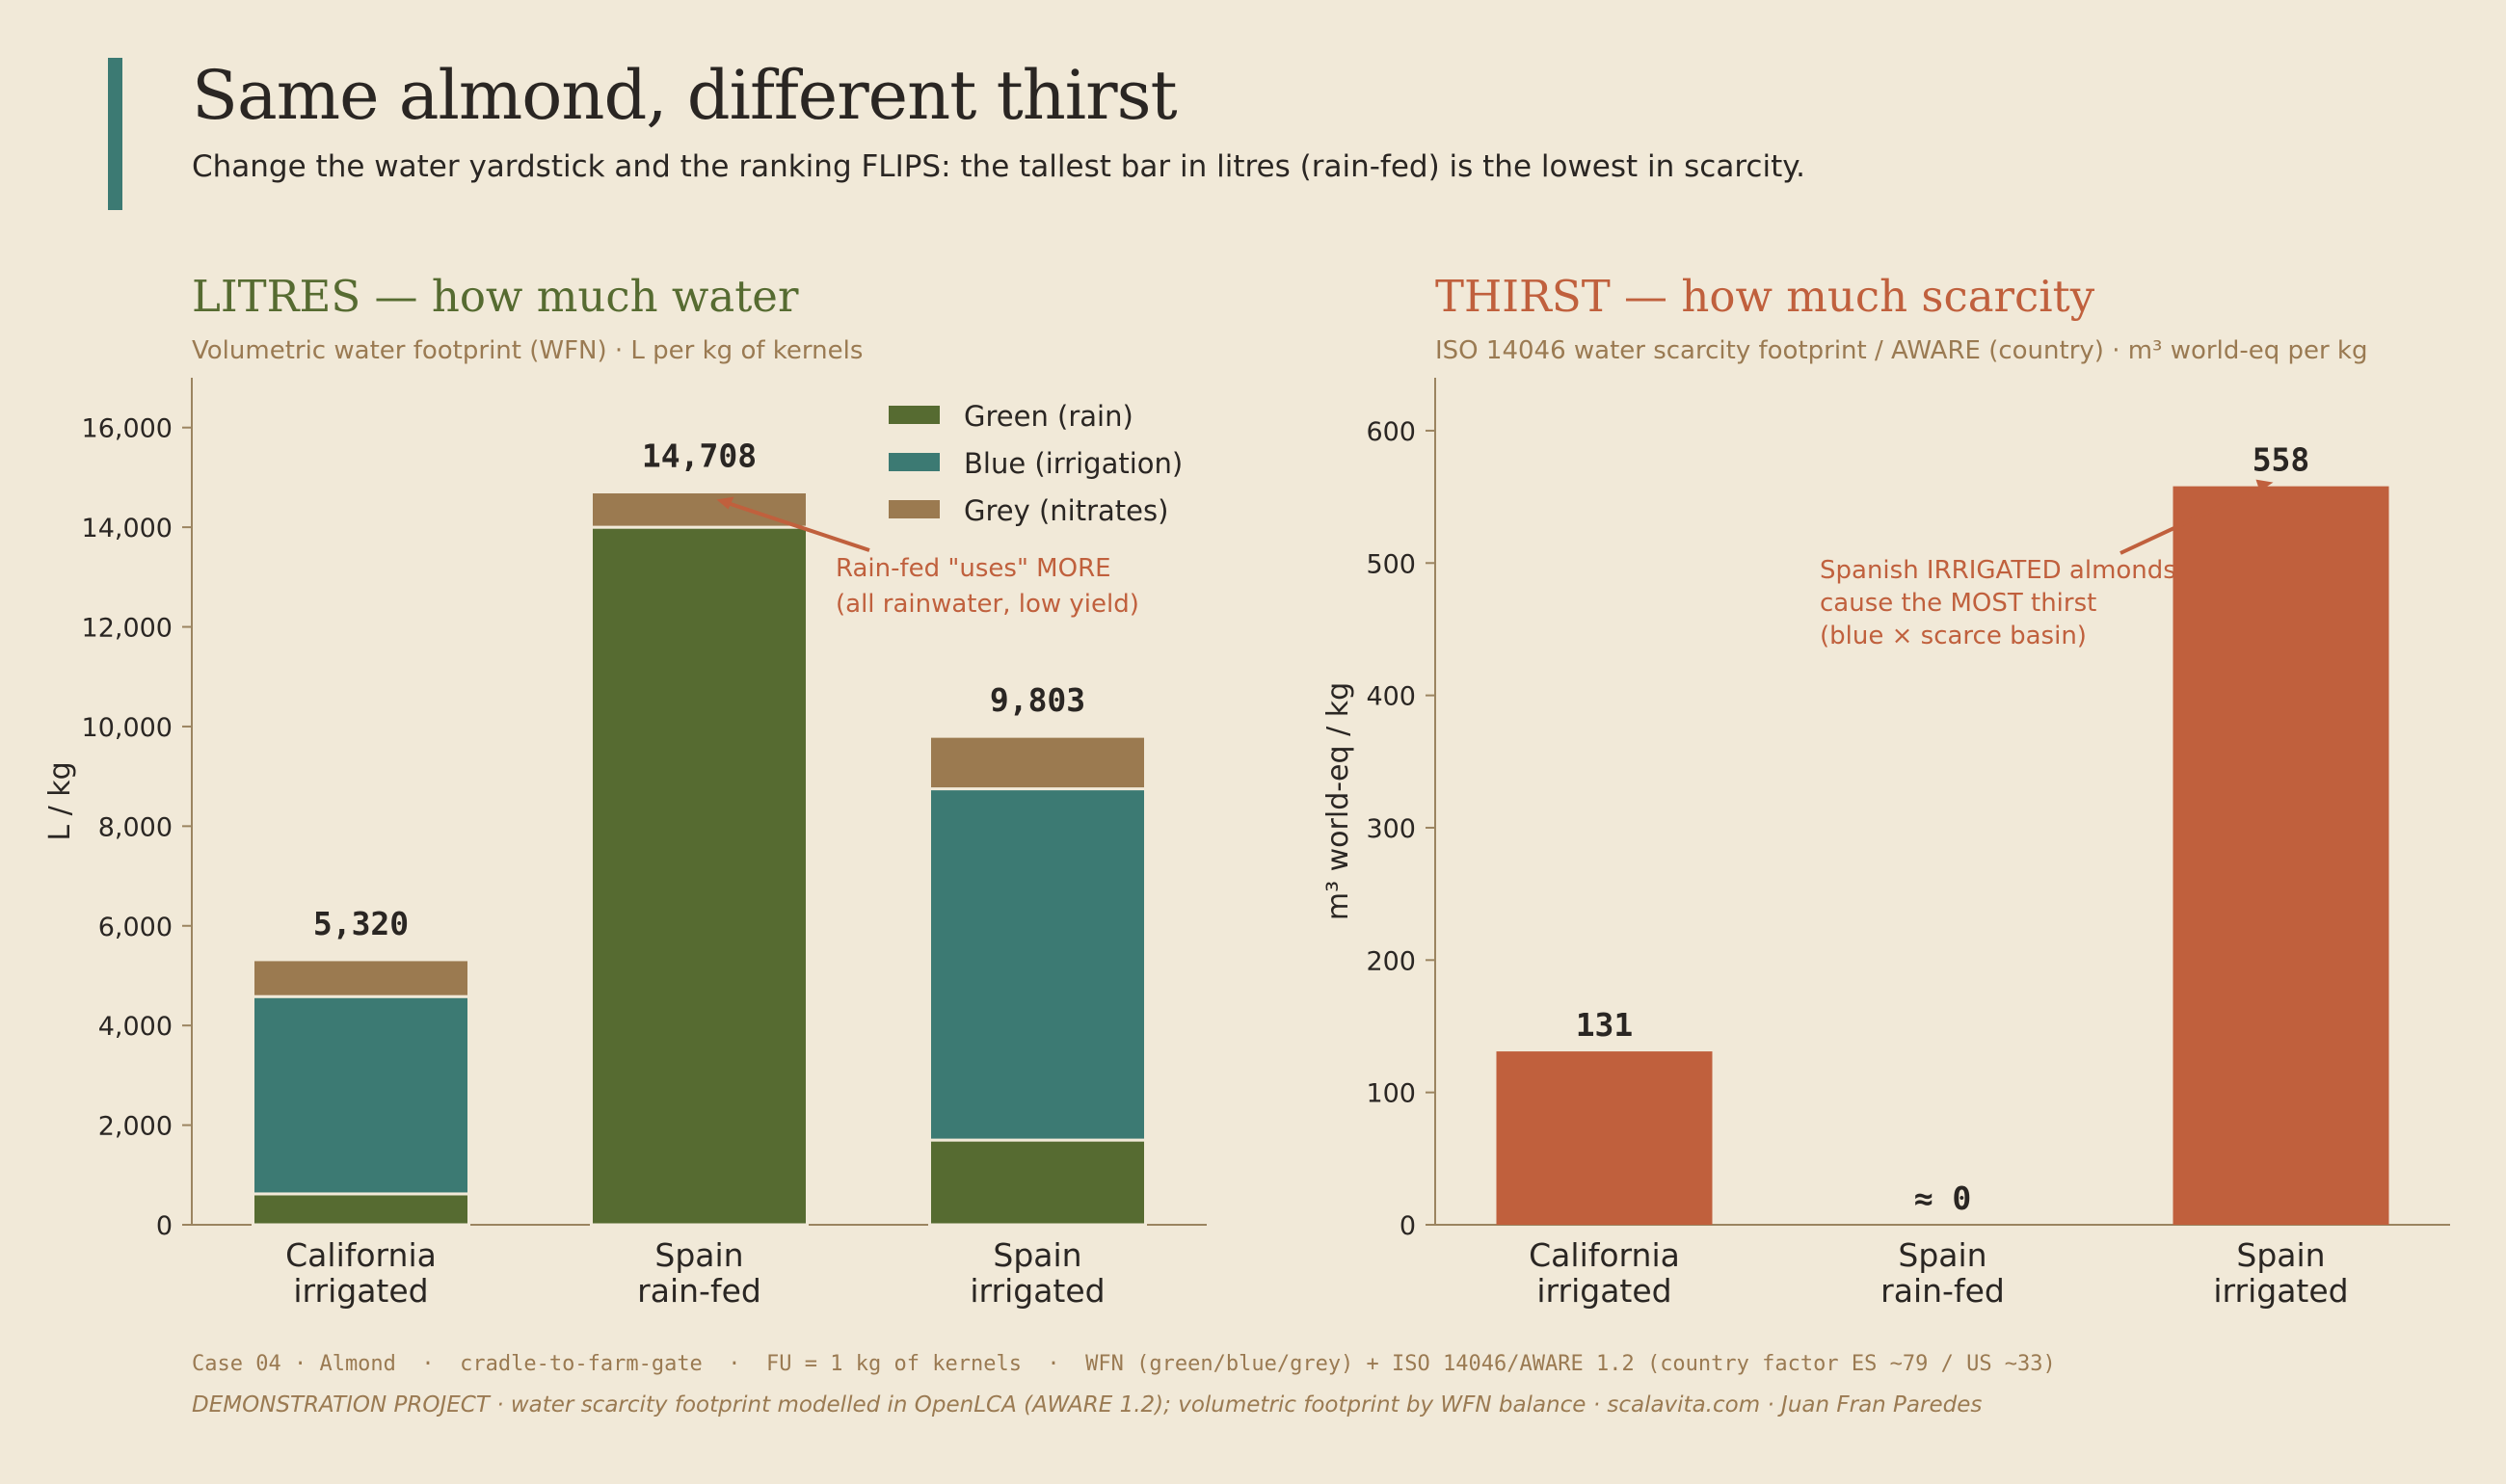 Image resolution: width=2506 pixels, height=1484 pixels. What do you see at coordinates (1958, 603) in the screenshot?
I see `annotation-text: cause the MOST thirst` at bounding box center [1958, 603].